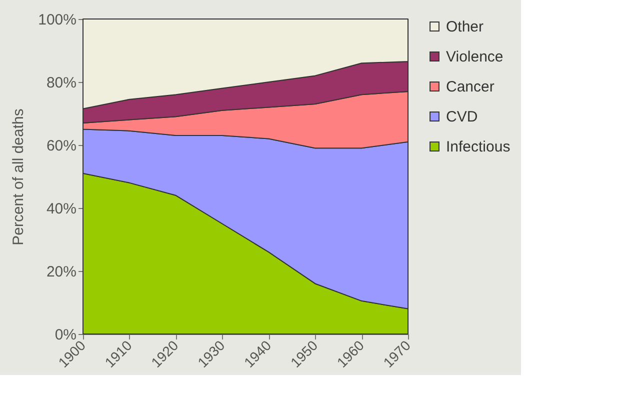  What do you see at coordinates (462, 117) in the screenshot?
I see `legend-label: CVD` at bounding box center [462, 117].